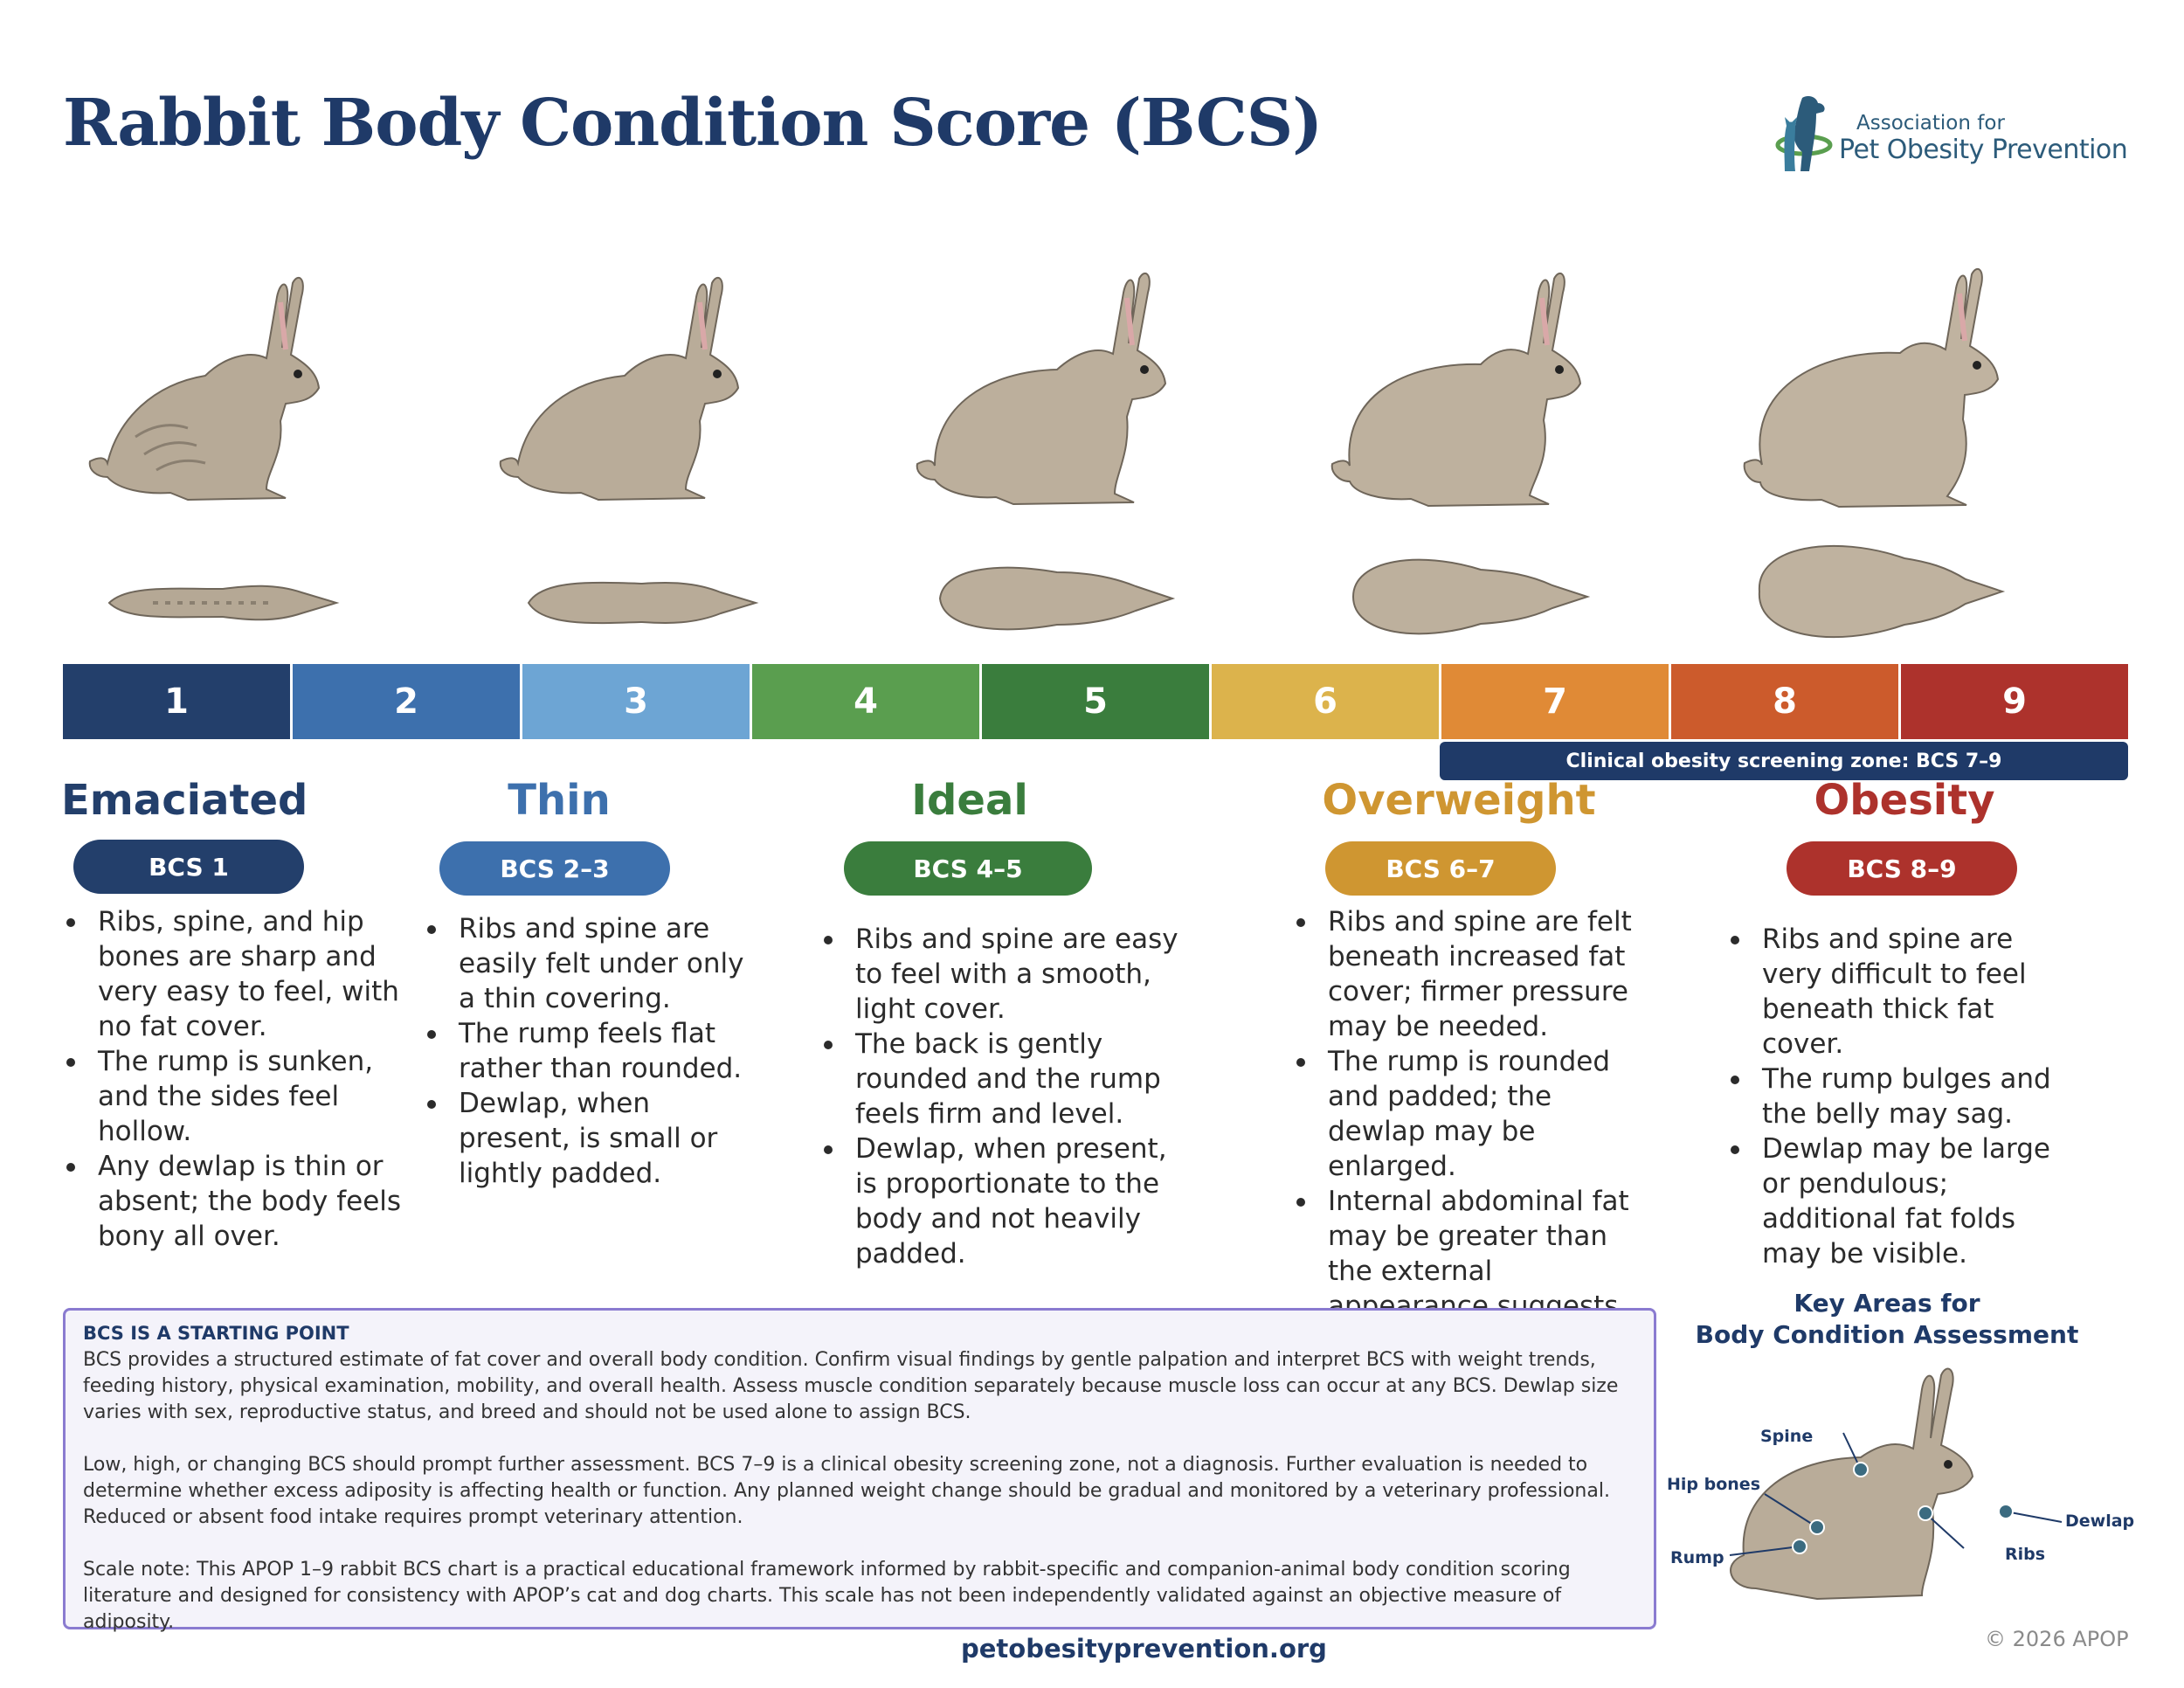 This screenshot has width=2184, height=1688. What do you see at coordinates (2057, 1639) in the screenshot?
I see `copyright-text: © 2026 APOP` at bounding box center [2057, 1639].